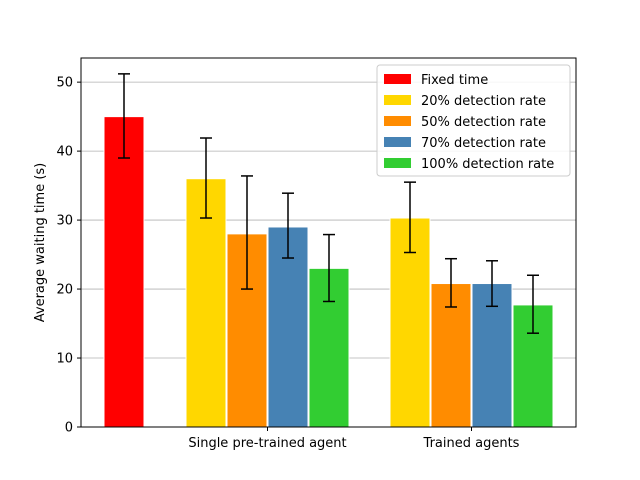 The width and height of the screenshot is (640, 480). What do you see at coordinates (64, 152) in the screenshot?
I see `y-tick-label: 40` at bounding box center [64, 152].